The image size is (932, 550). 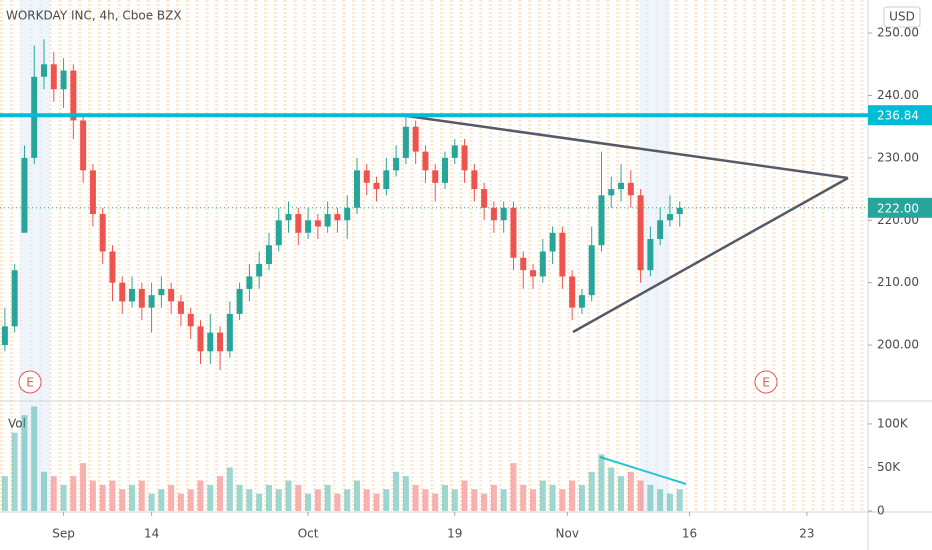 I want to click on y-tick-label: 250.00, so click(x=898, y=33).